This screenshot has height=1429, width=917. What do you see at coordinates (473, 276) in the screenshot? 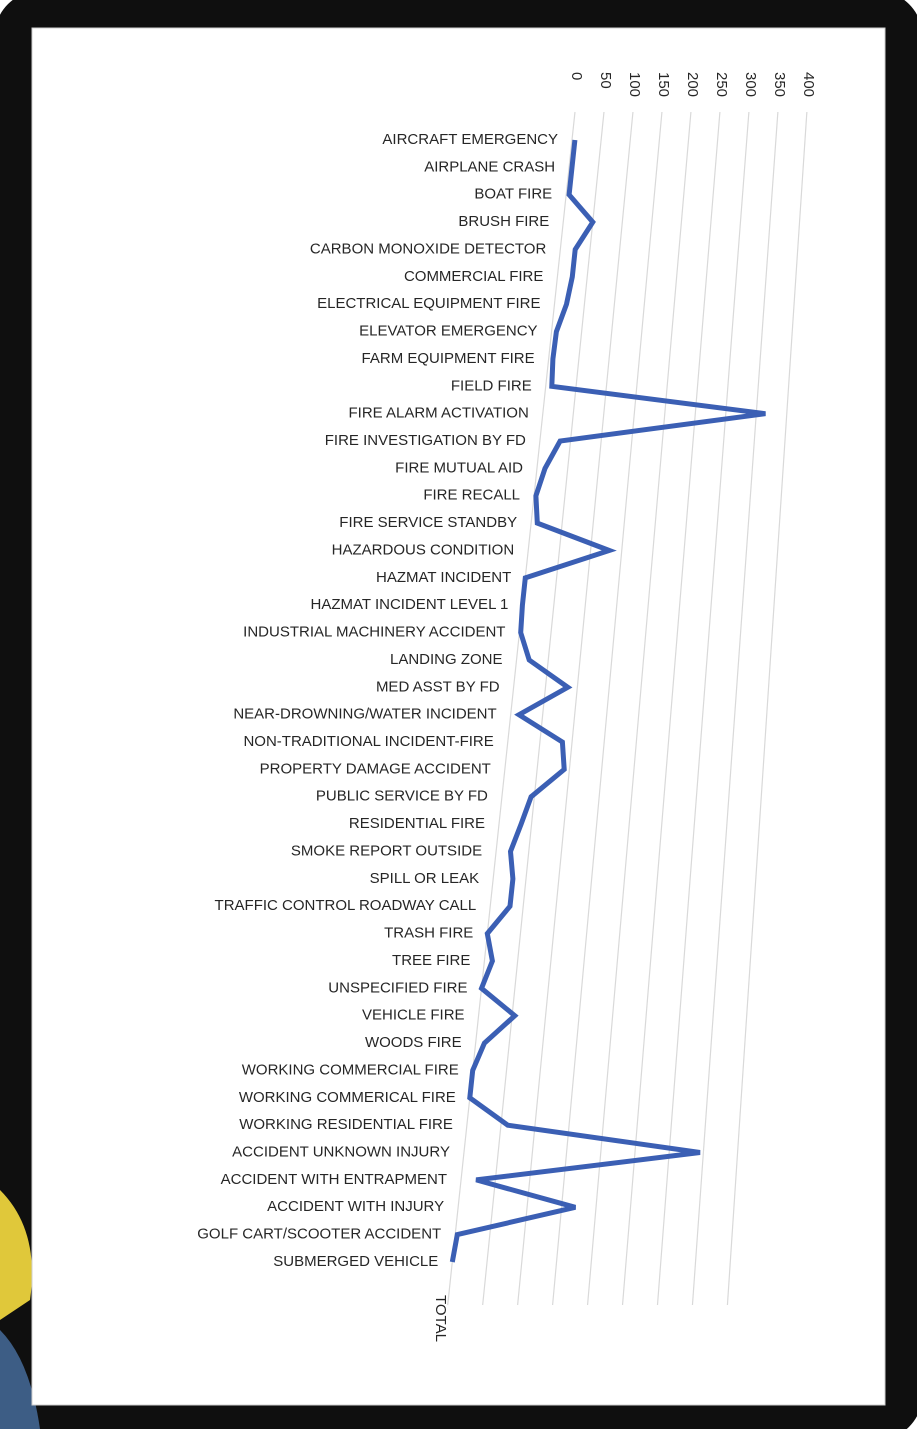
I see `category-label: COMMERCIAL FIRE` at bounding box center [473, 276].